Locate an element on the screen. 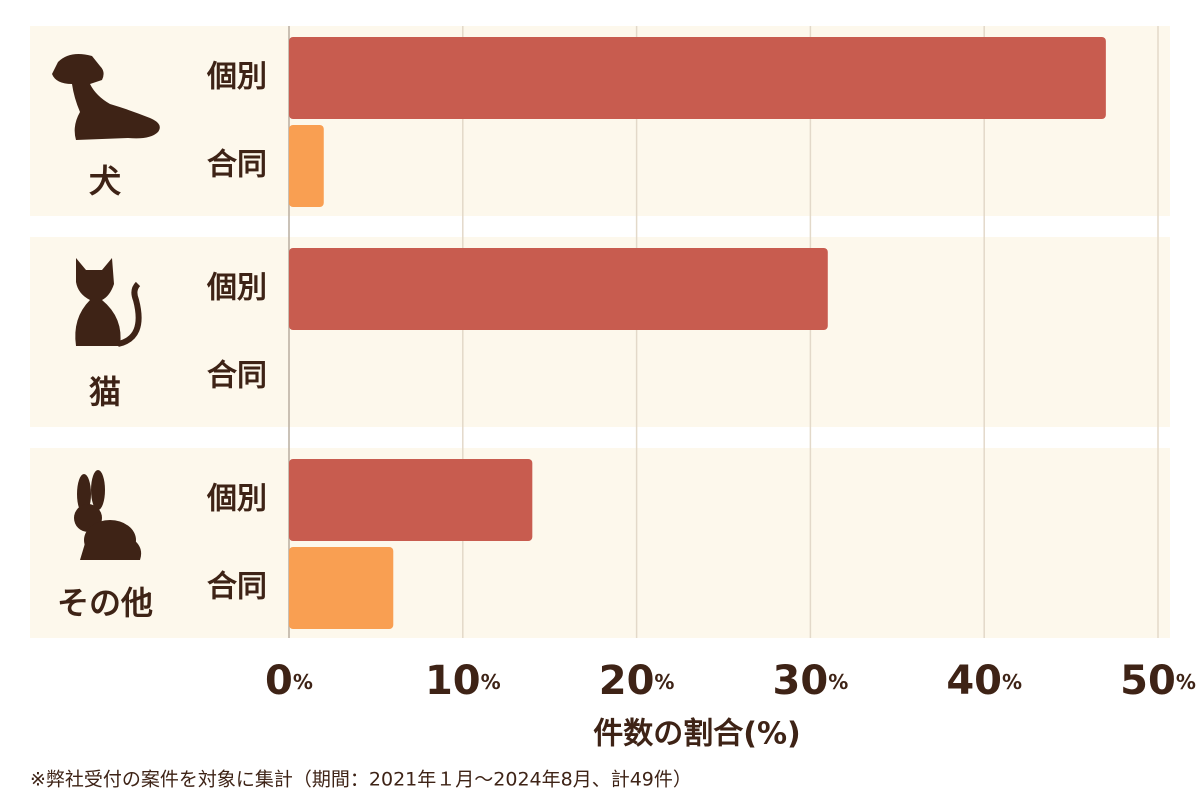 The width and height of the screenshot is (1200, 800). x-tick-label: 10% is located at coordinates (463, 681).